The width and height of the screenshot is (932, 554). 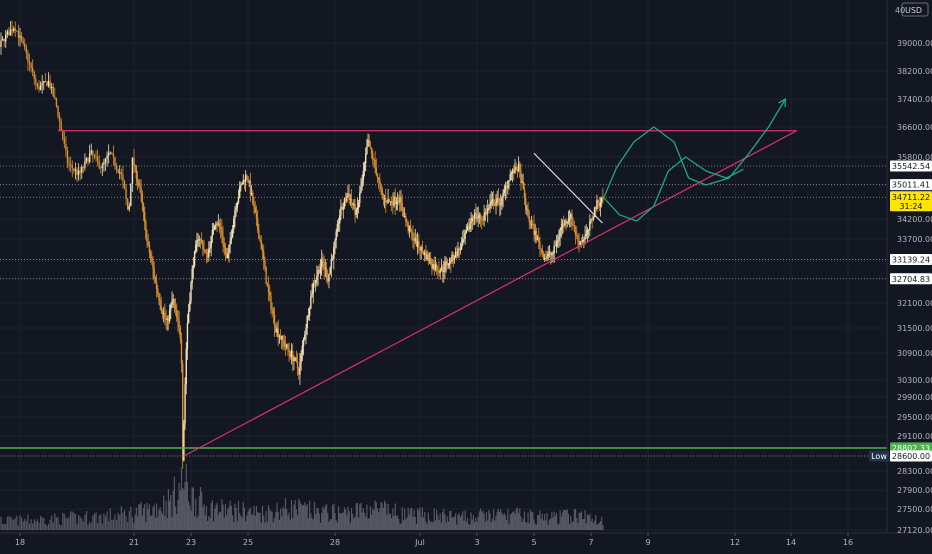 What do you see at coordinates (879, 456) in the screenshot?
I see `low-badge: Low` at bounding box center [879, 456].